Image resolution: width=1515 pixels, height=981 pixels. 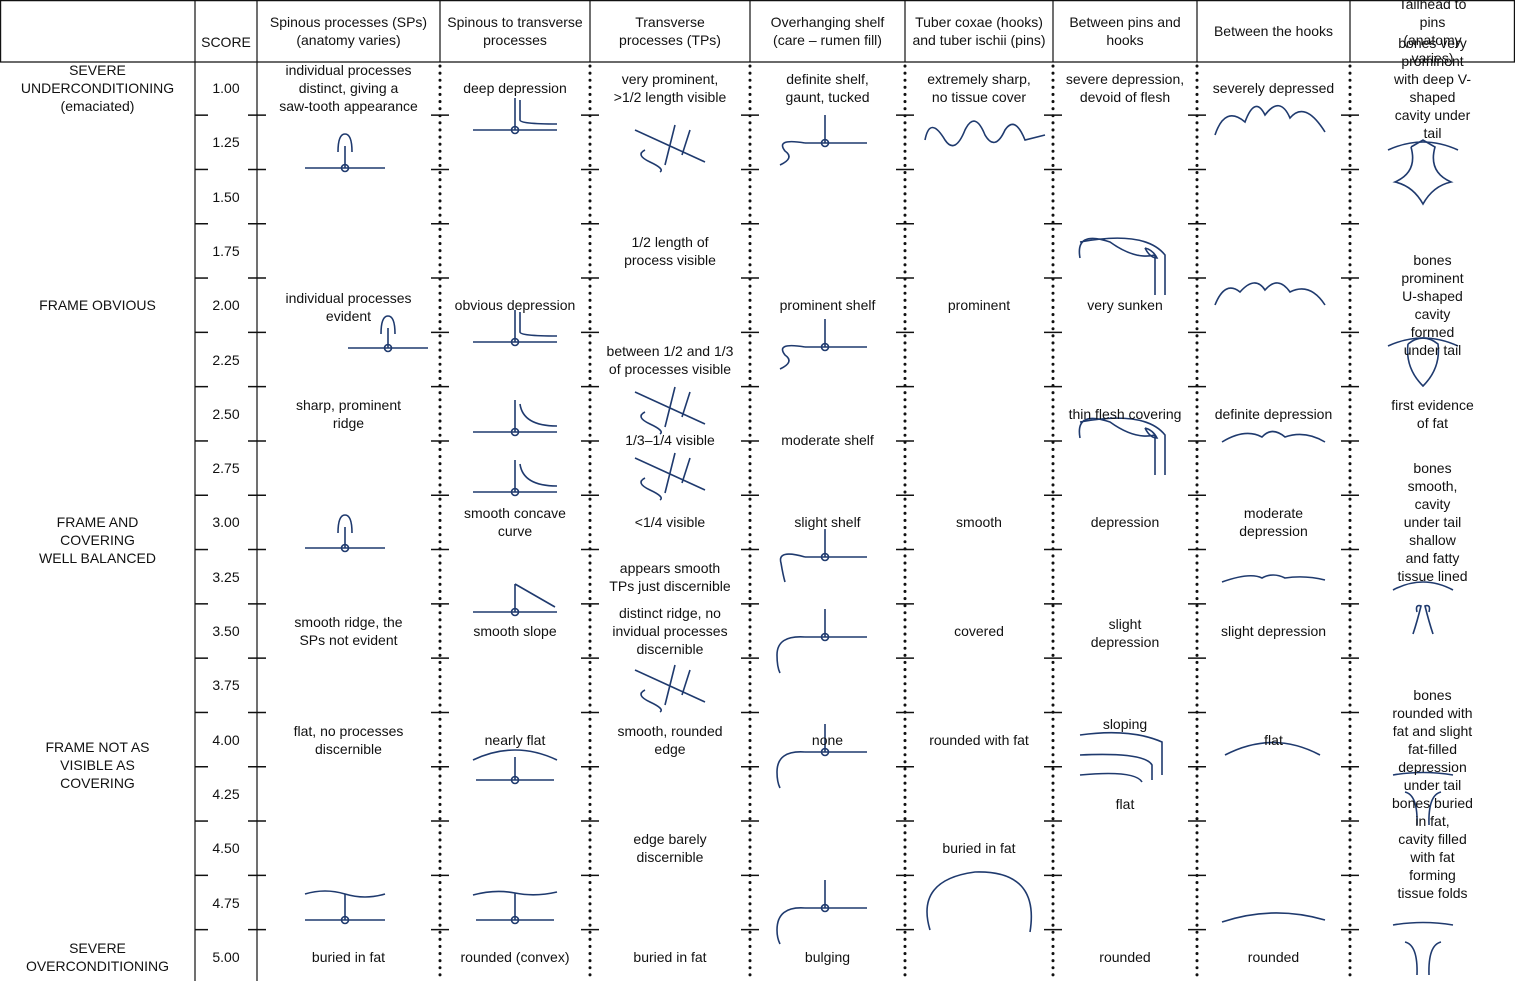 I want to click on description: 1/2 length of process visible, so click(x=670, y=250).